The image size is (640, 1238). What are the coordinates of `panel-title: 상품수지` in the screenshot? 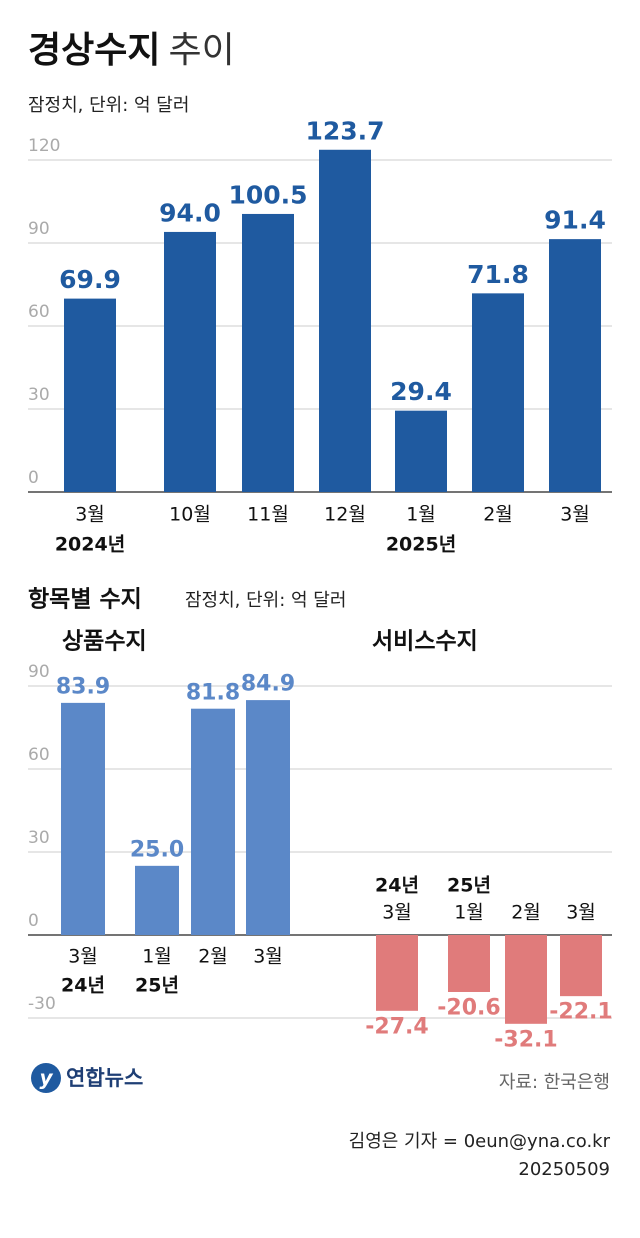 It's located at (104, 642).